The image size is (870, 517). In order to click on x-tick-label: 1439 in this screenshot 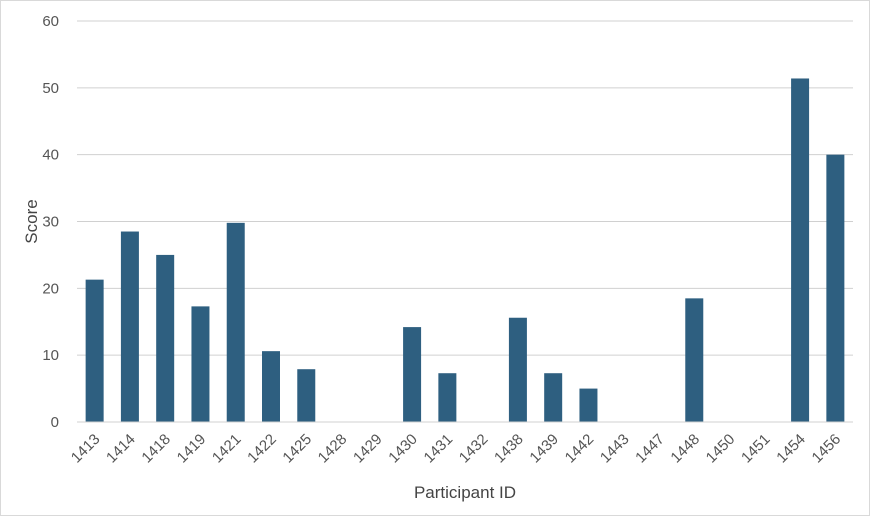, I will do `click(544, 449)`.